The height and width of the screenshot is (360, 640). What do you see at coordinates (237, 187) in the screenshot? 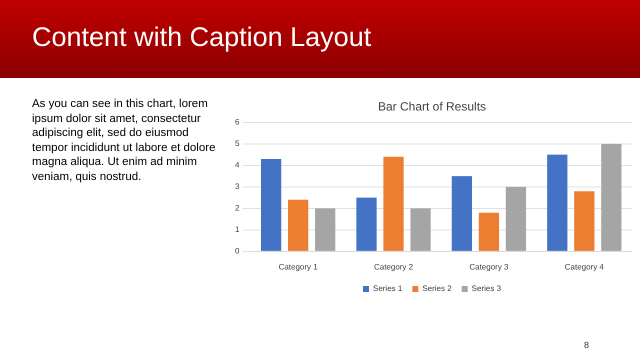
I see `y-tick-label: 3` at bounding box center [237, 187].